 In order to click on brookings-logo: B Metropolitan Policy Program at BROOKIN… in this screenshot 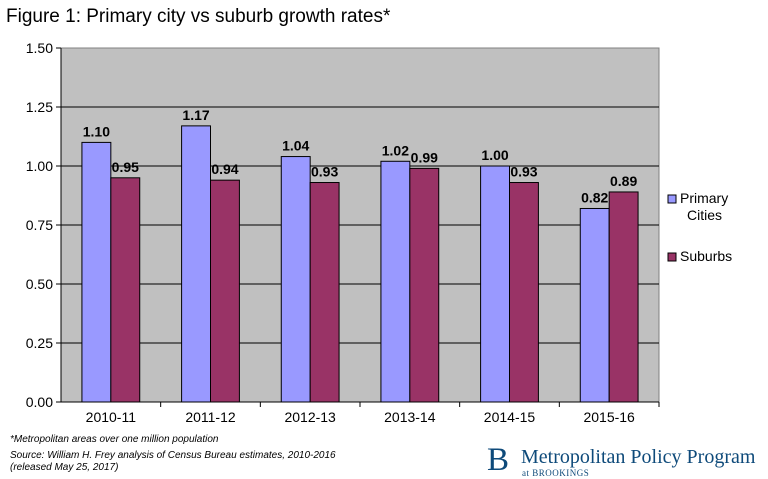, I will do `click(625, 460)`.